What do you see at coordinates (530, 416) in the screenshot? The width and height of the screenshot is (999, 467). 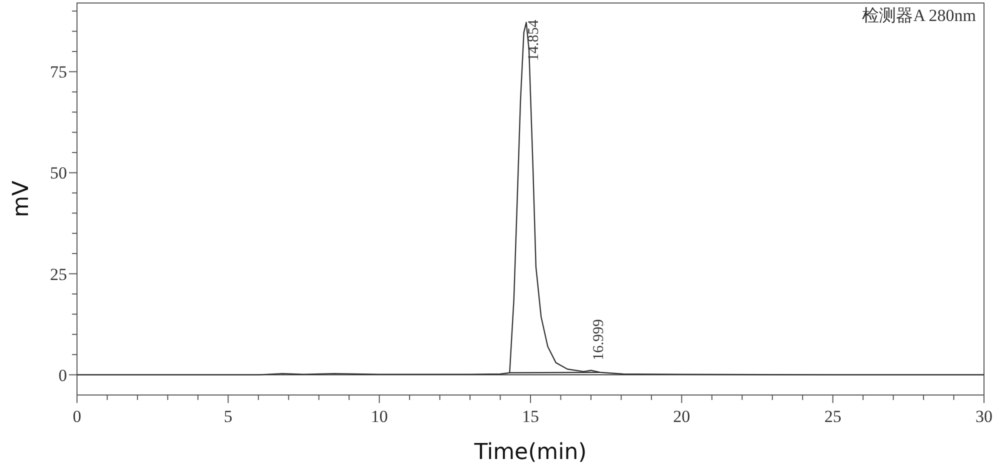 I see `x-tick-label: 15` at bounding box center [530, 416].